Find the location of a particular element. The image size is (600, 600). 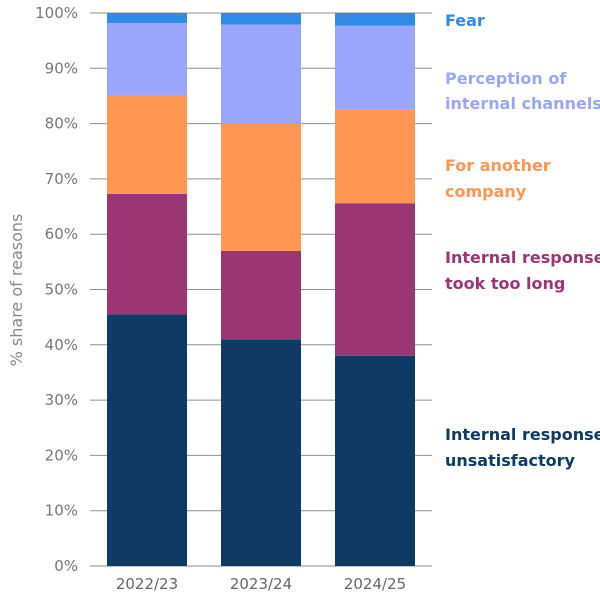

y-tick-label: 100% is located at coordinates (56, 13).